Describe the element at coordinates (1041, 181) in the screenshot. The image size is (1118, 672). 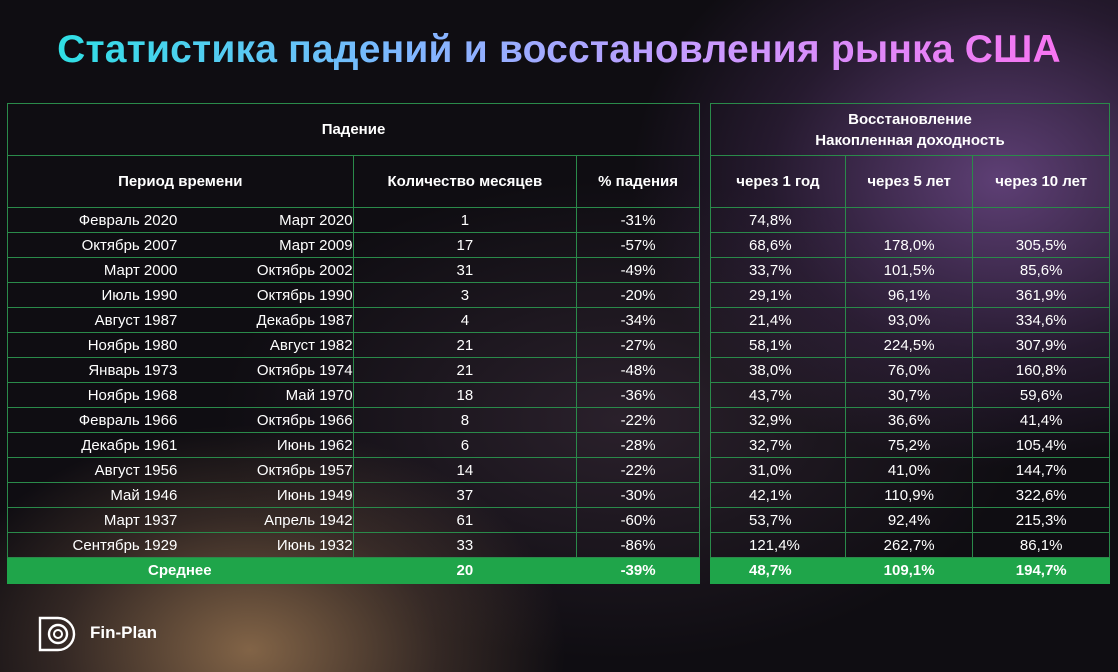
I see `column-header-10y: через 10 лет` at that location.